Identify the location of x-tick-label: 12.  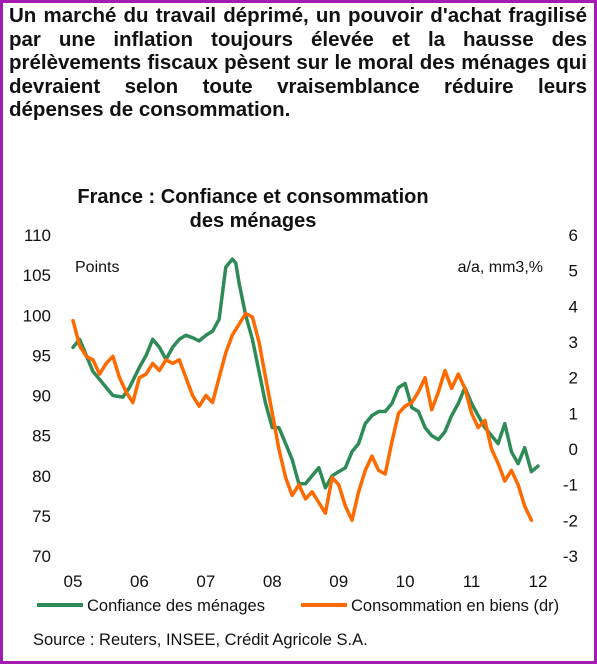
(538, 581).